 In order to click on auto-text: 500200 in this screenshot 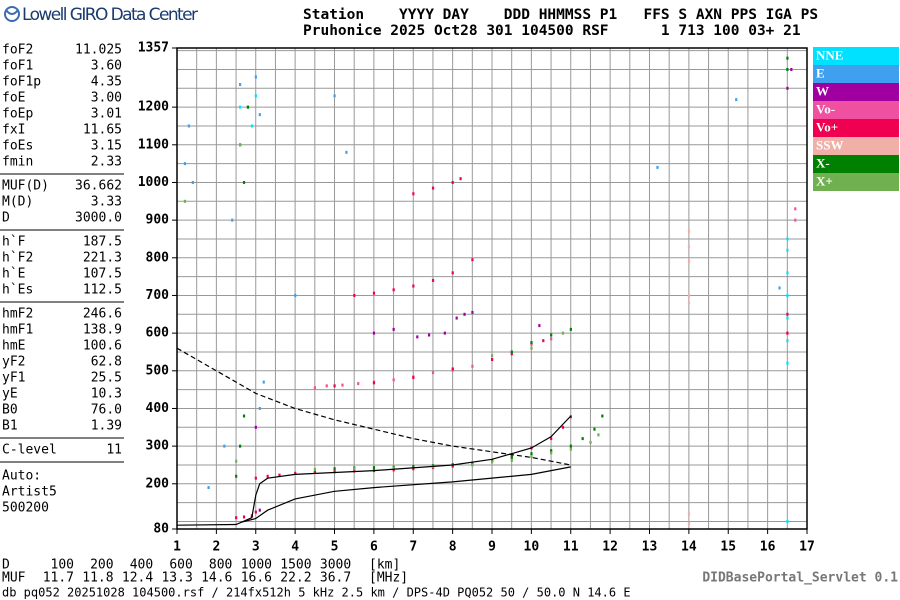, I will do `click(25, 508)`.